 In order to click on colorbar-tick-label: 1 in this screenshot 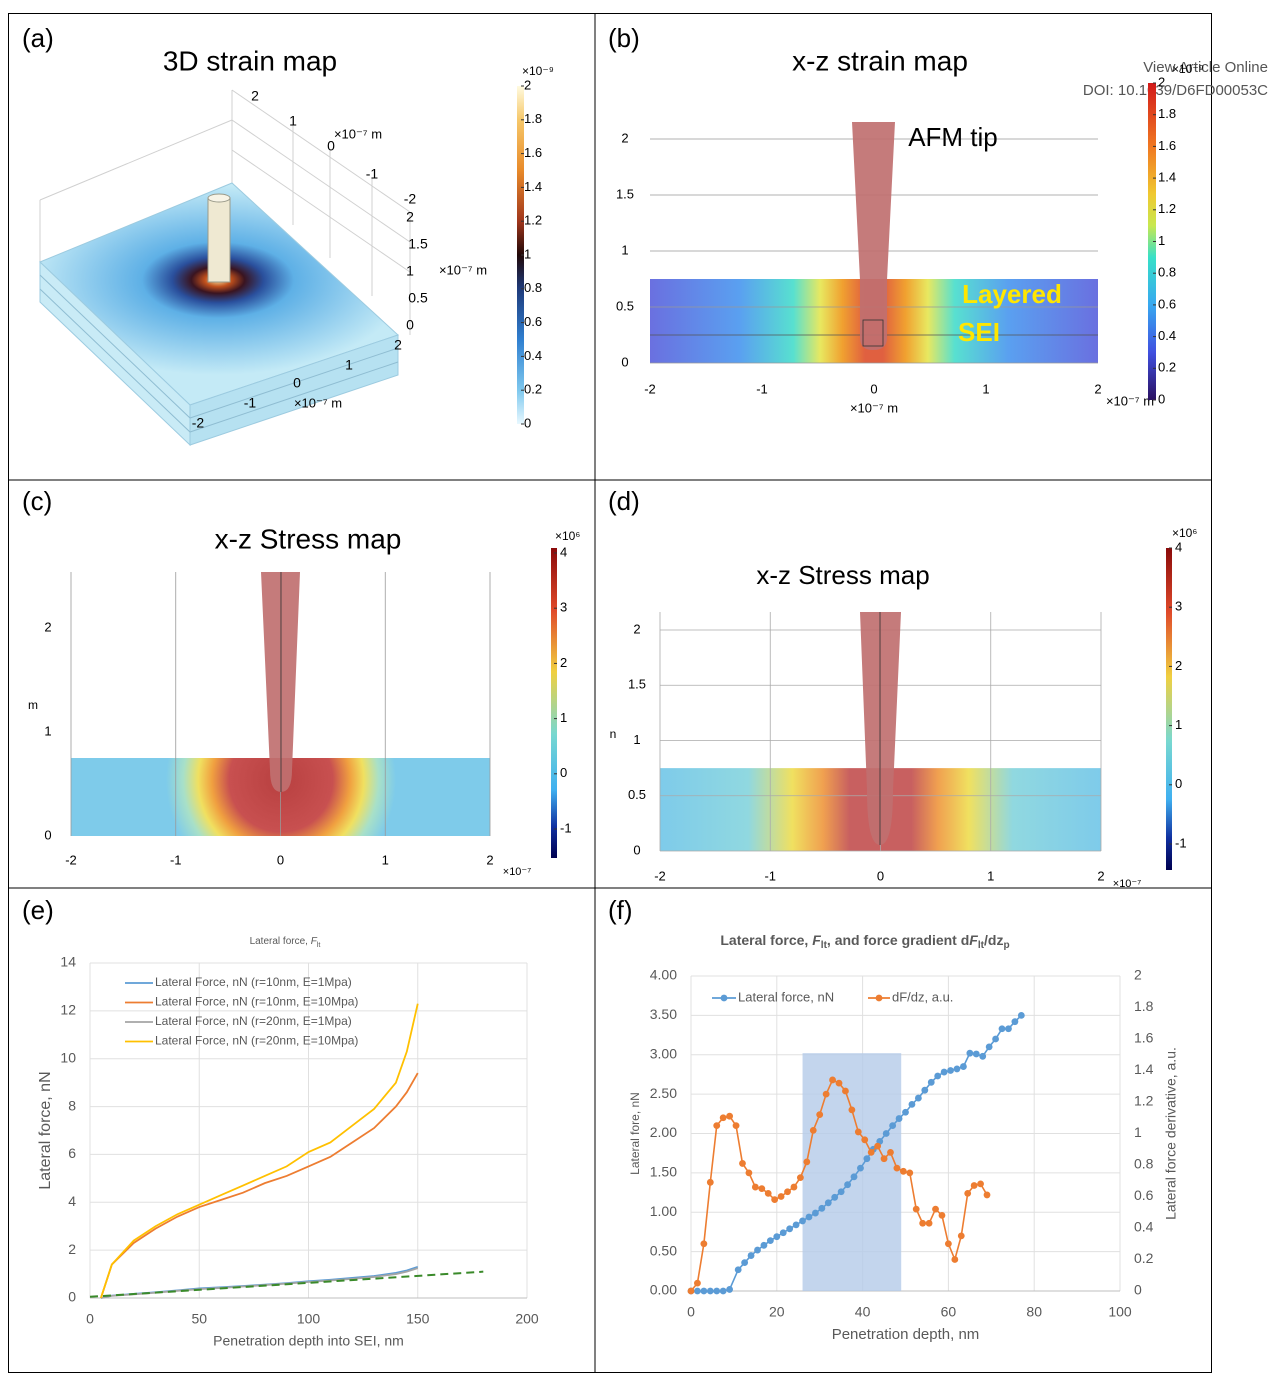, I will do `click(563, 717)`.